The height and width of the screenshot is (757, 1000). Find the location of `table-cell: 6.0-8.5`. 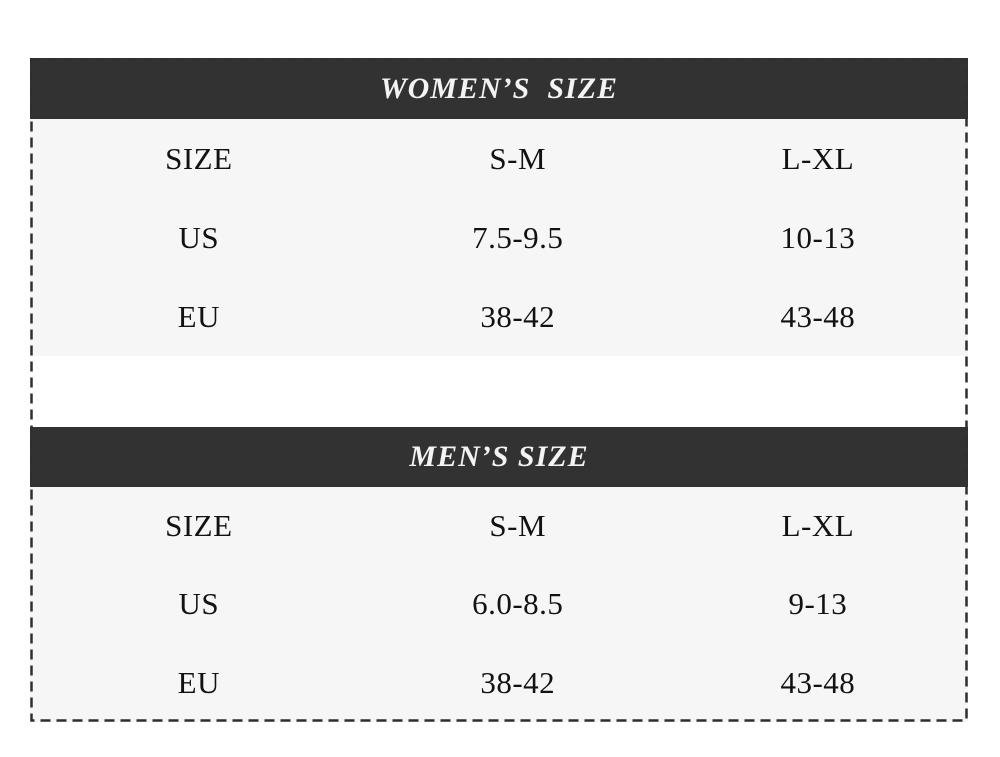

table-cell: 6.0-8.5 is located at coordinates (518, 604).